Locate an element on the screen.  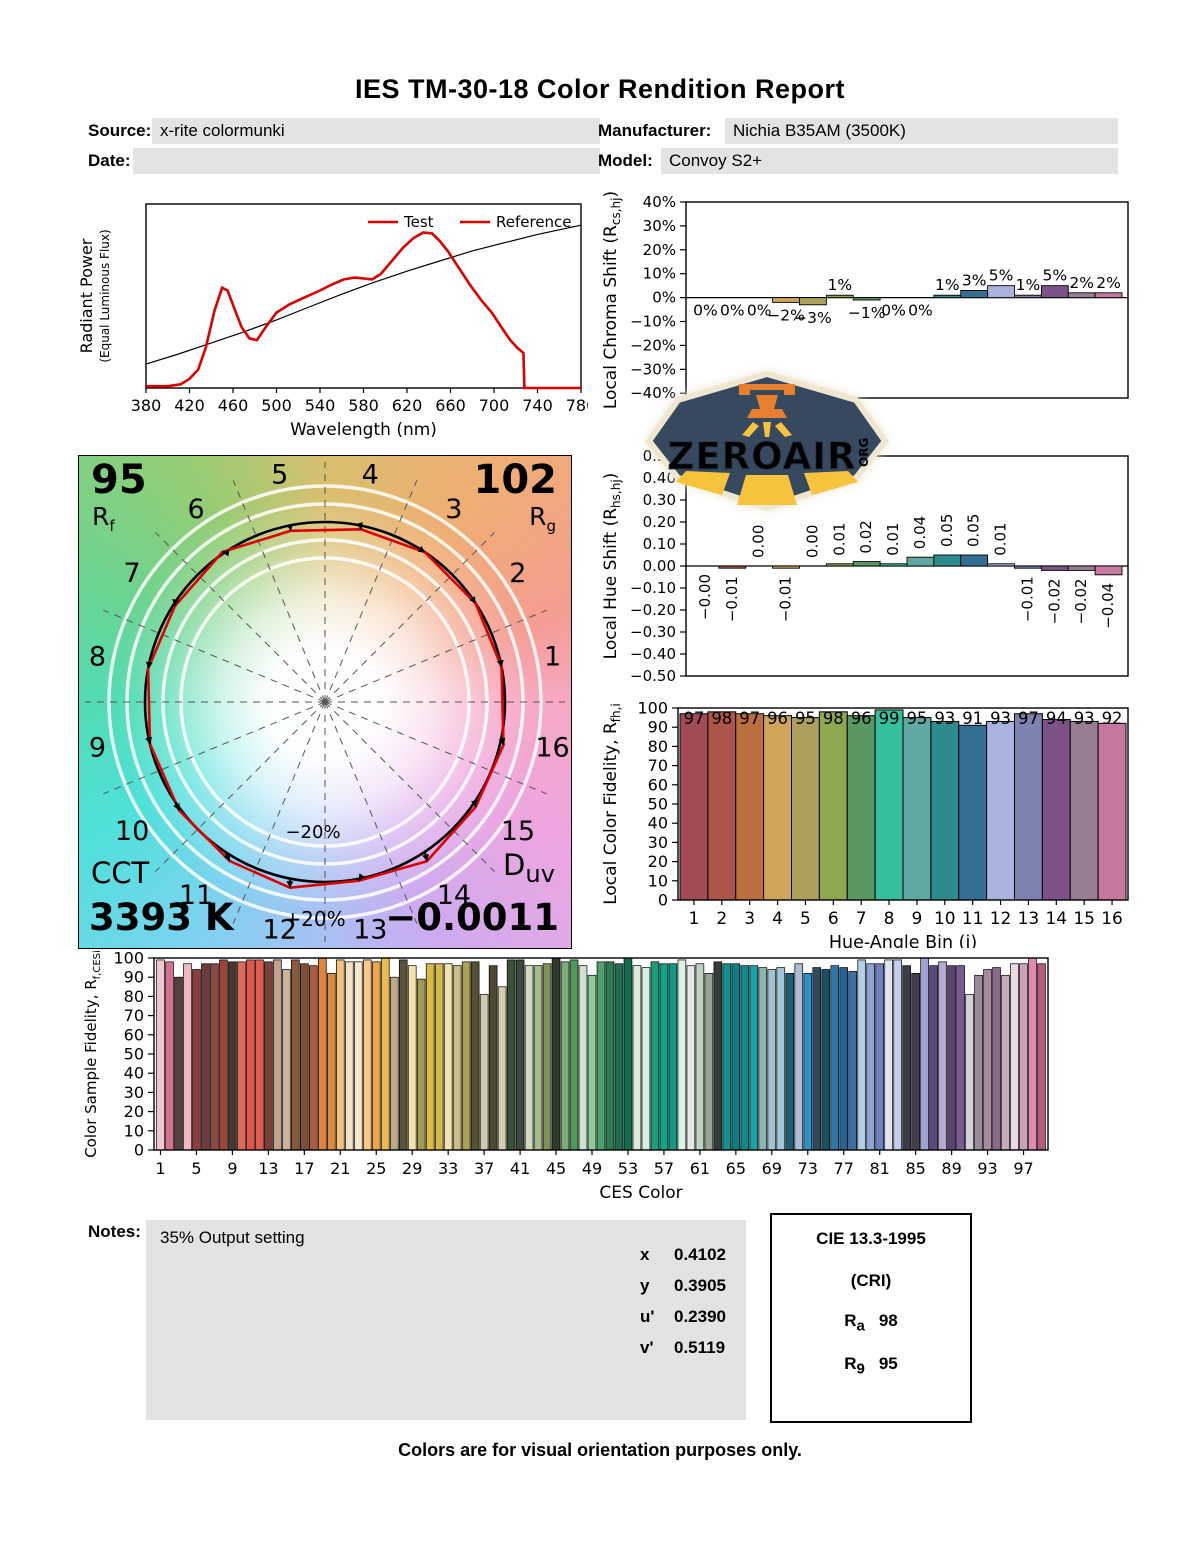
svg-text: 0.05 is located at coordinates (947, 530).